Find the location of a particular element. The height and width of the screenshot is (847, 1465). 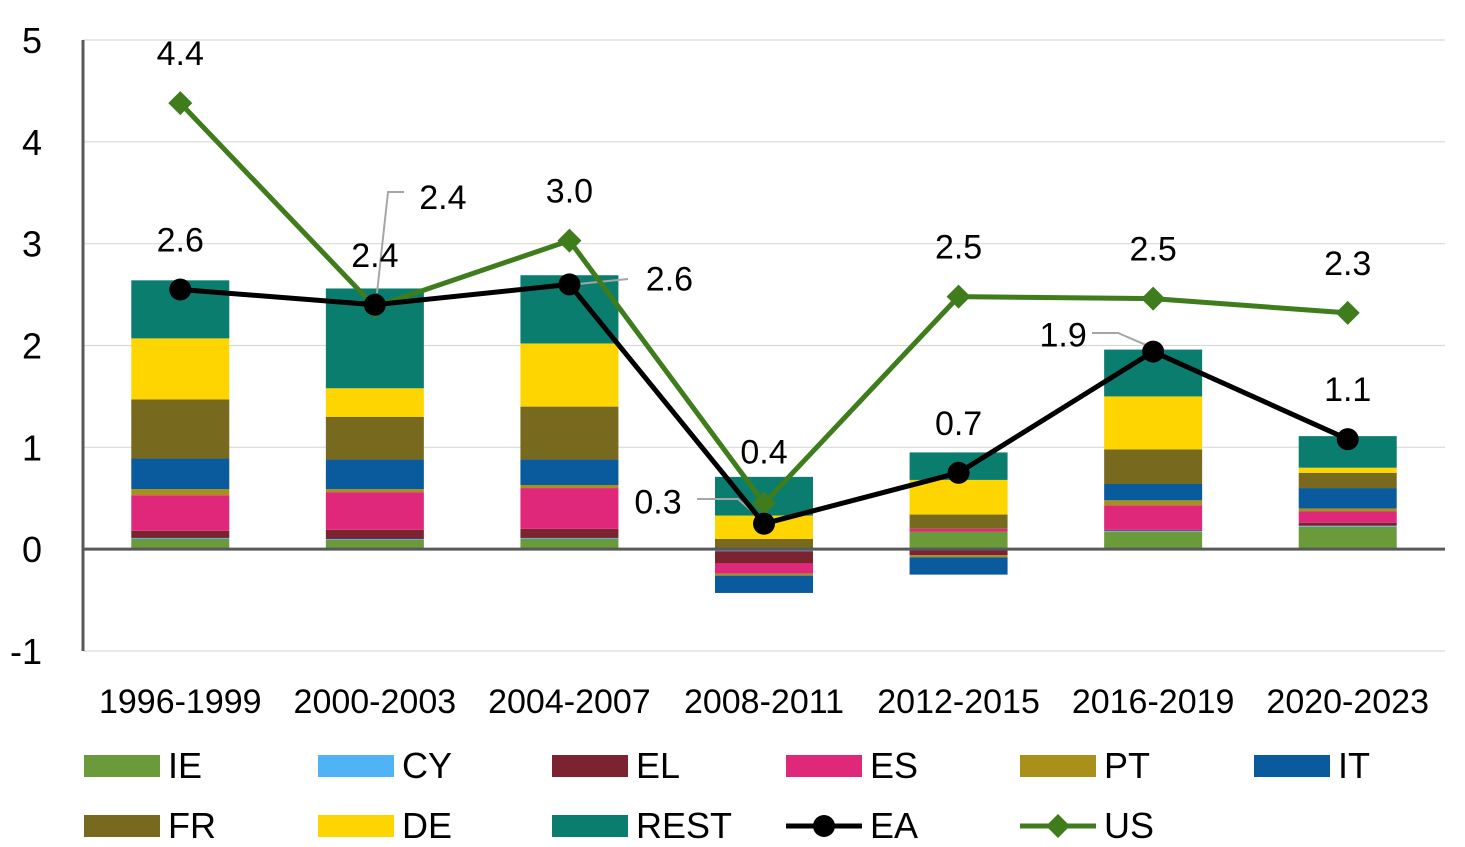

data-label-ea: 2.6 is located at coordinates (669, 279).